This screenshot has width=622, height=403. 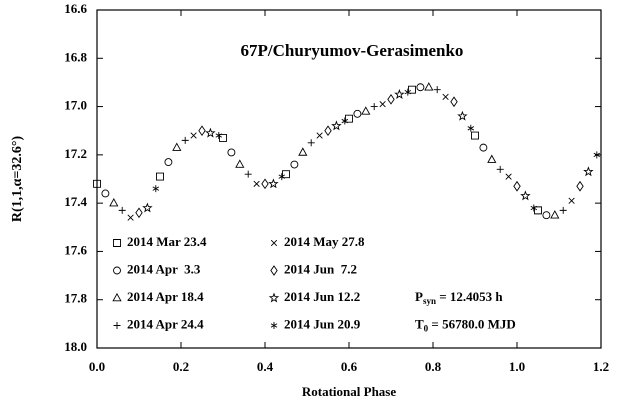 What do you see at coordinates (75, 201) in the screenshot?
I see `y-tick-label: 17.4` at bounding box center [75, 201].